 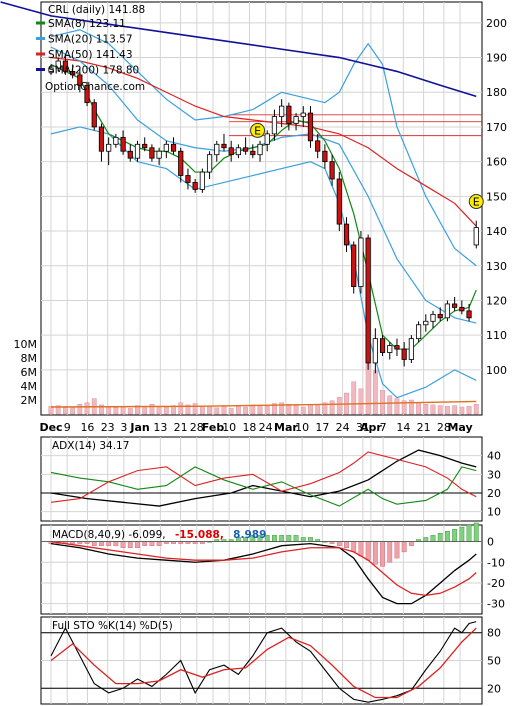 What do you see at coordinates (109, 535) in the screenshot?
I see `macd-label-main: MACD(8,40,9) -6.099,` at bounding box center [109, 535].